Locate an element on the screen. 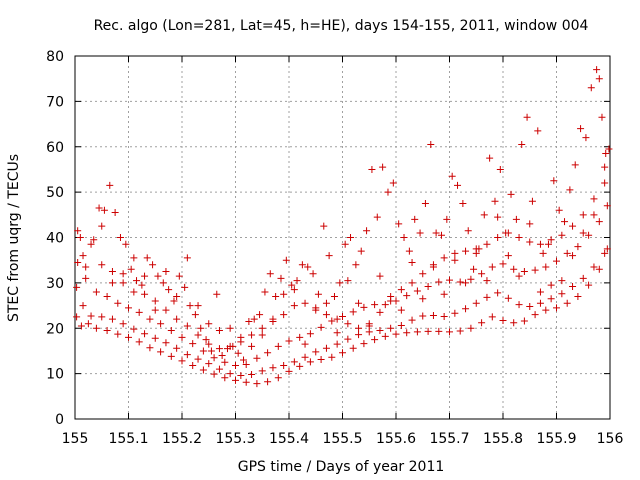 Image resolution: width=640 pixels, height=480 pixels. y-tick-label: 50 is located at coordinates (55, 193).